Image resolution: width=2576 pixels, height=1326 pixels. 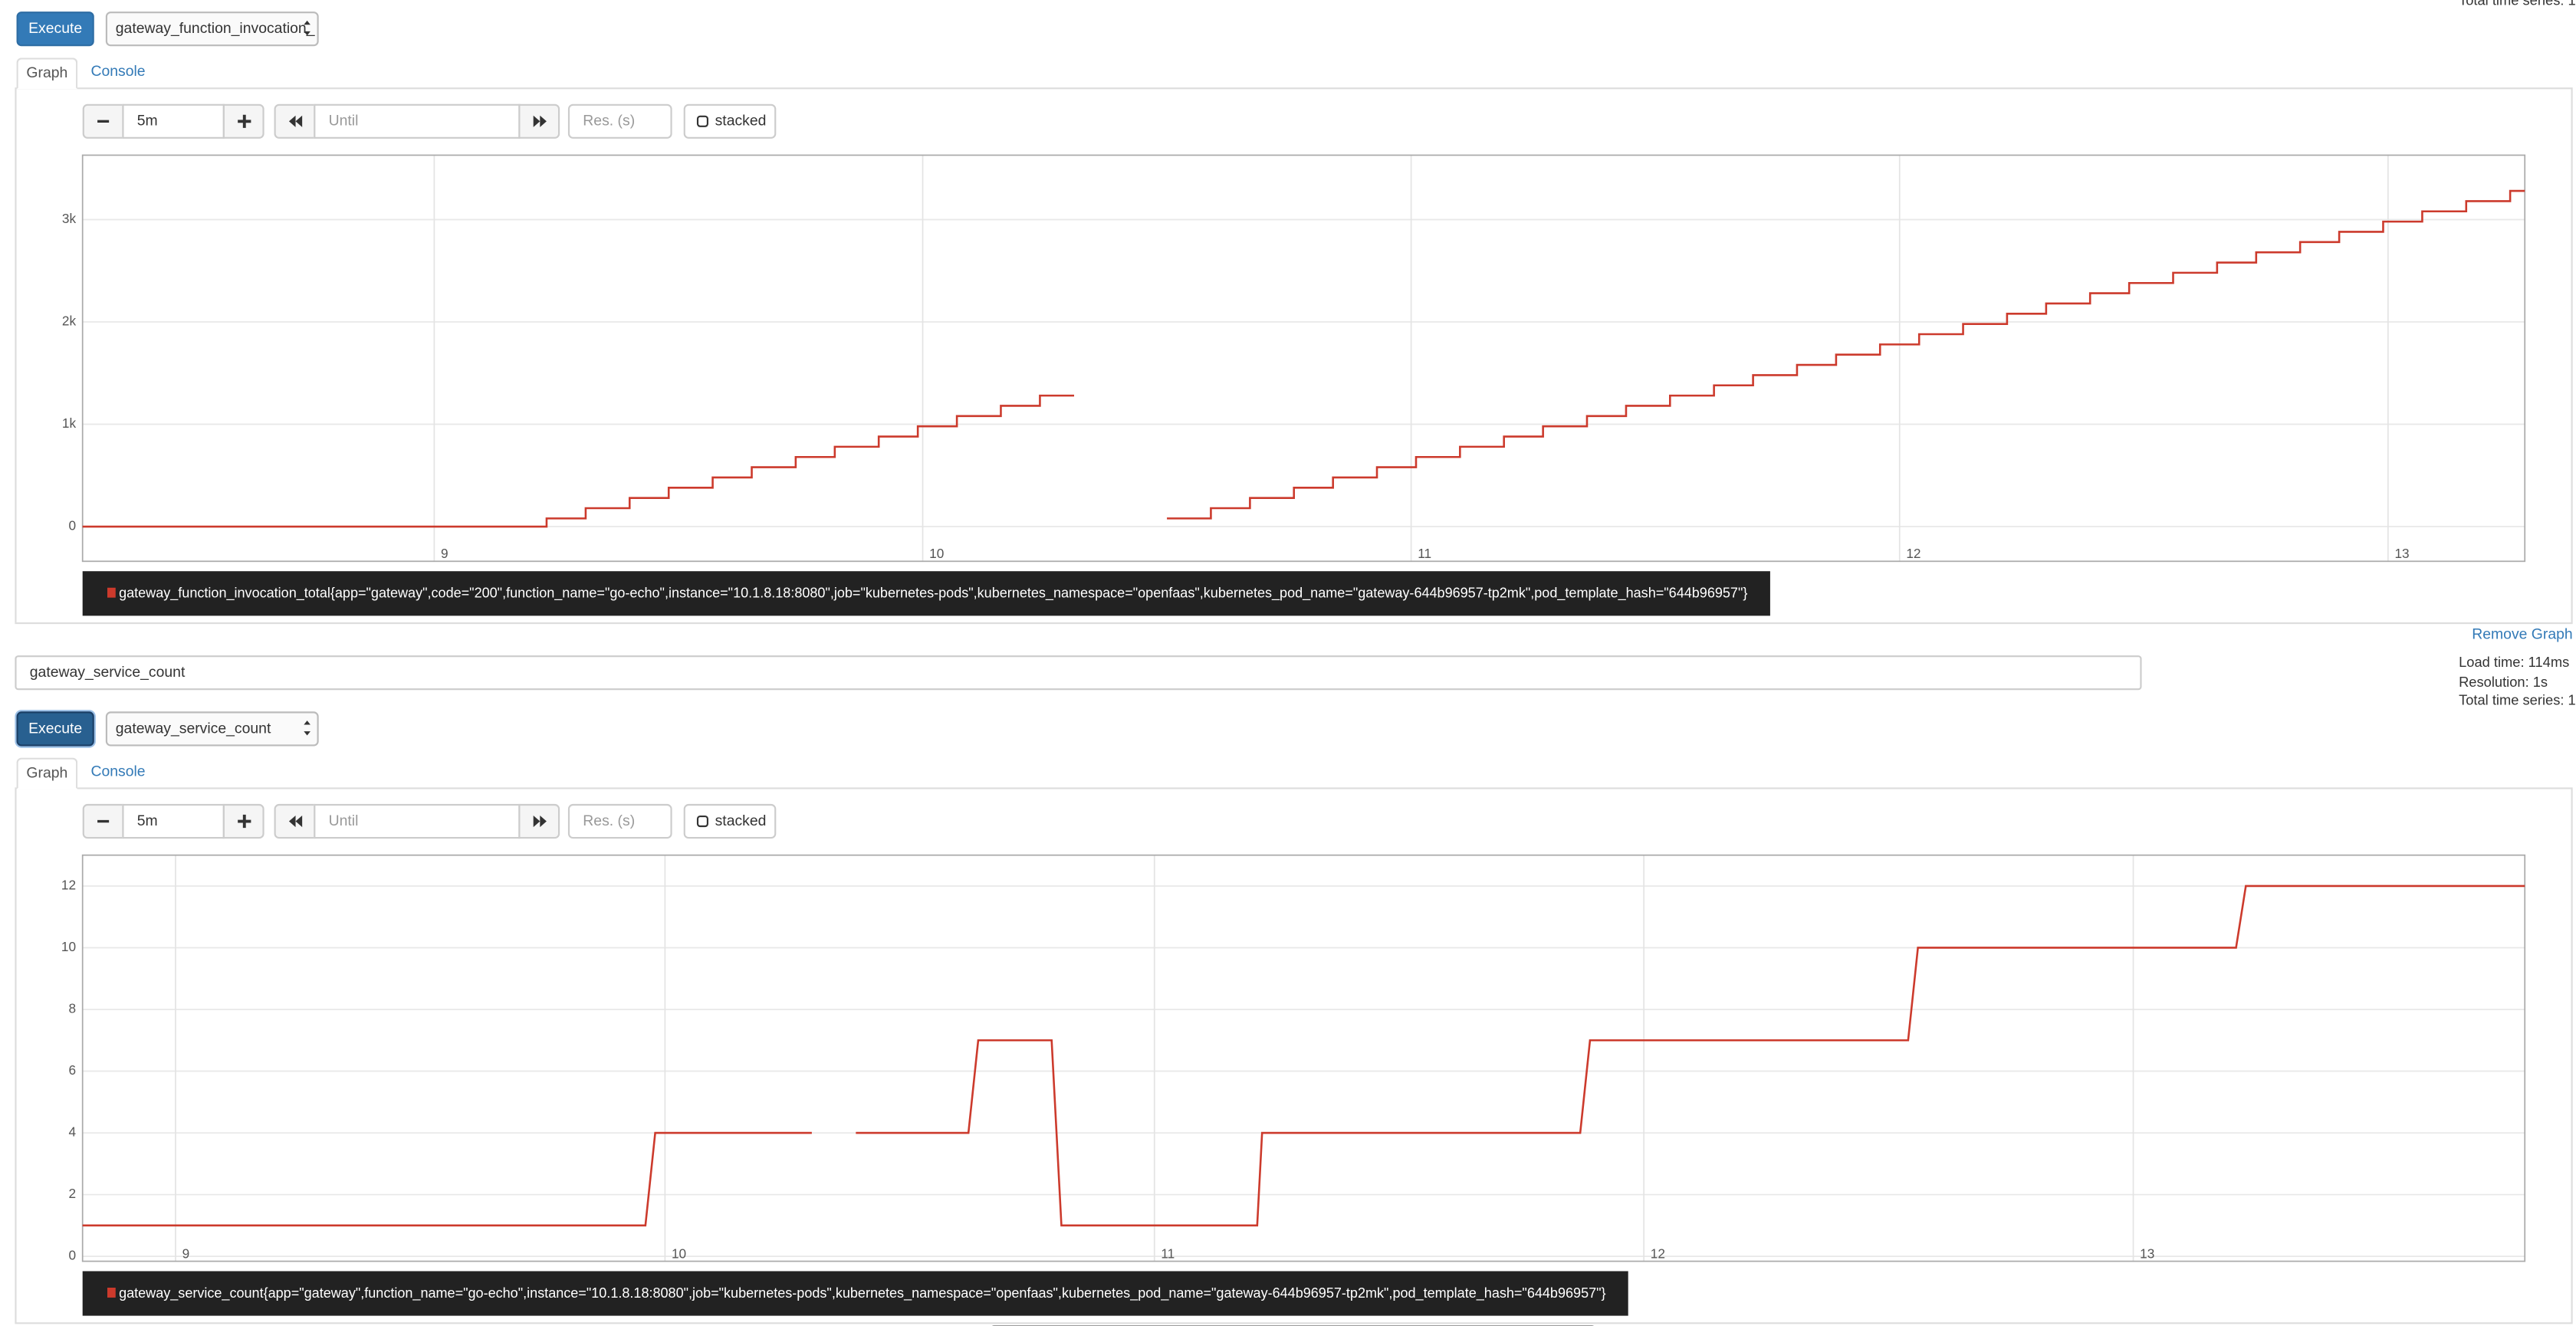 I want to click on range-minus-button, so click(x=103, y=821).